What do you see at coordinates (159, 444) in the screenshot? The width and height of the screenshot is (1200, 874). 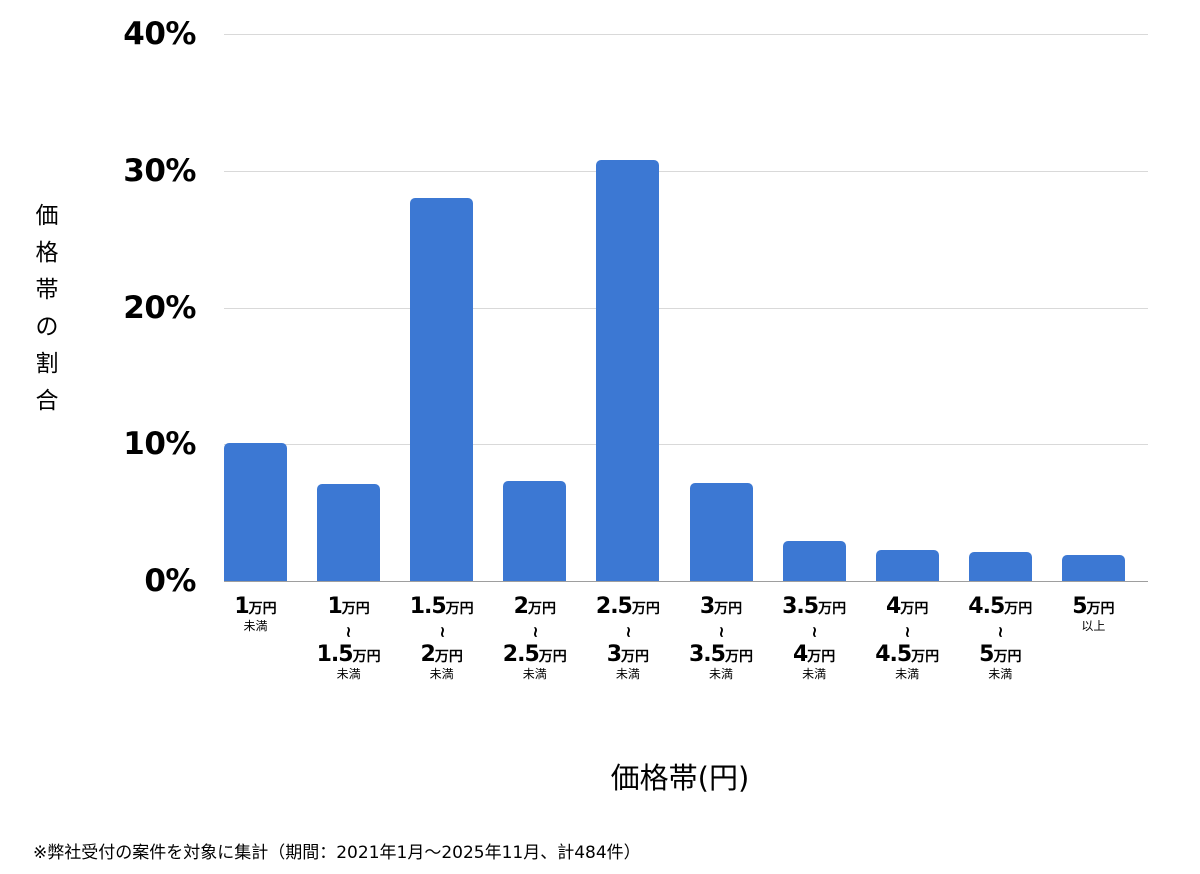 I see `y-tick-label: 10%` at bounding box center [159, 444].